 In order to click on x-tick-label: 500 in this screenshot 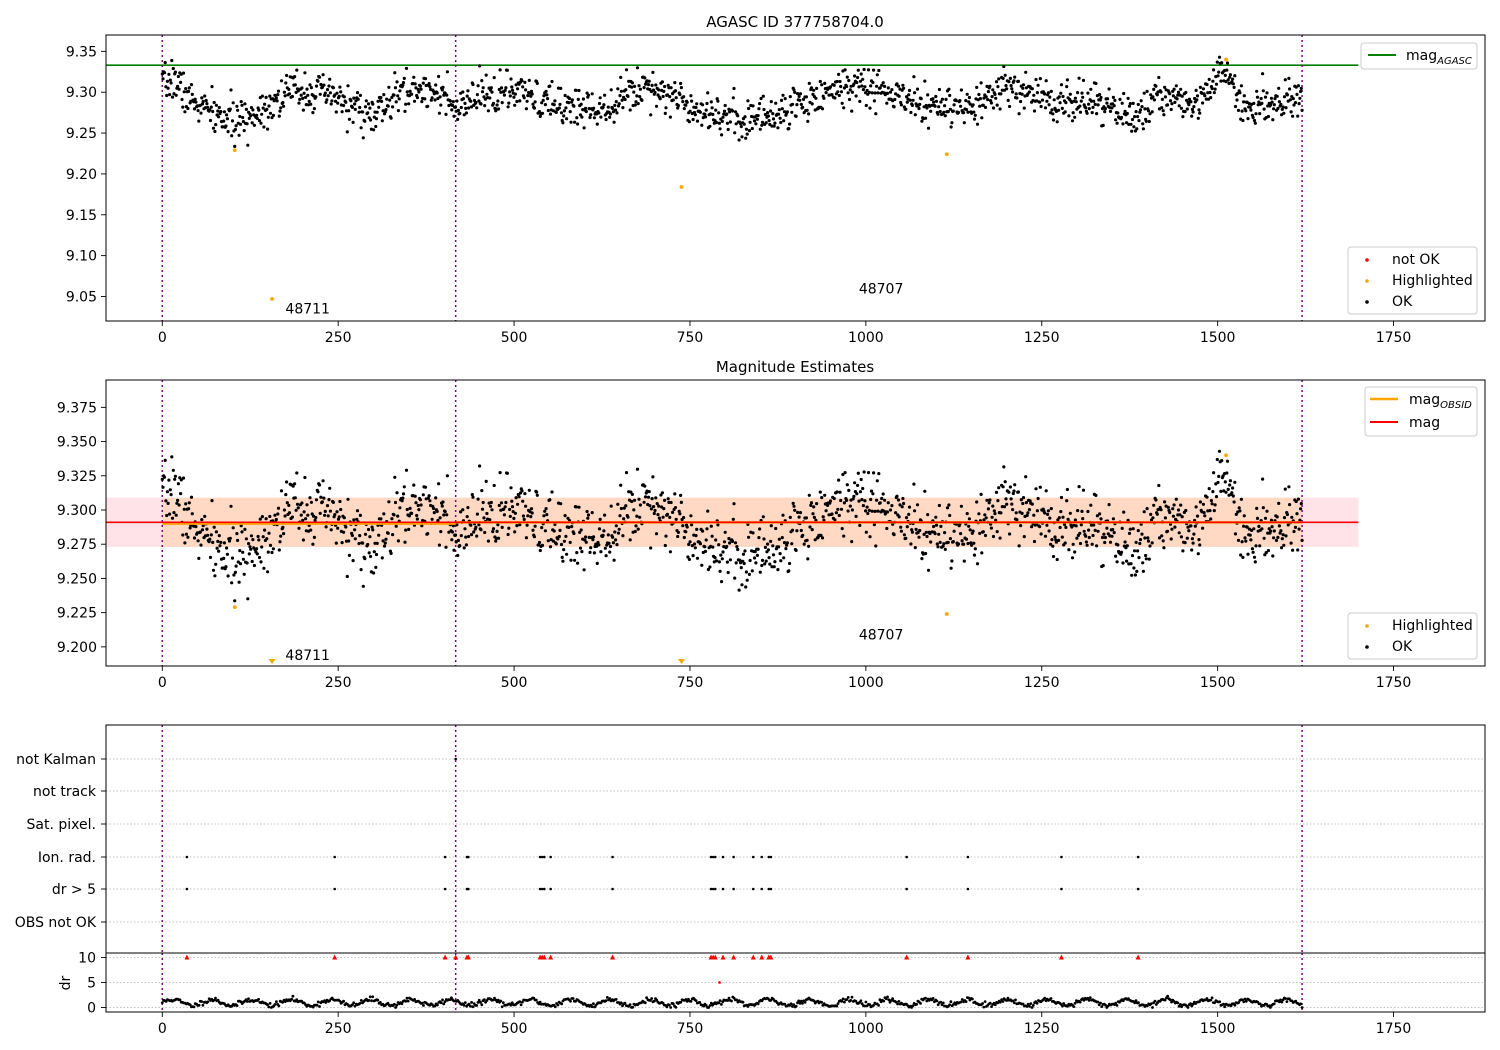, I will do `click(514, 338)`.